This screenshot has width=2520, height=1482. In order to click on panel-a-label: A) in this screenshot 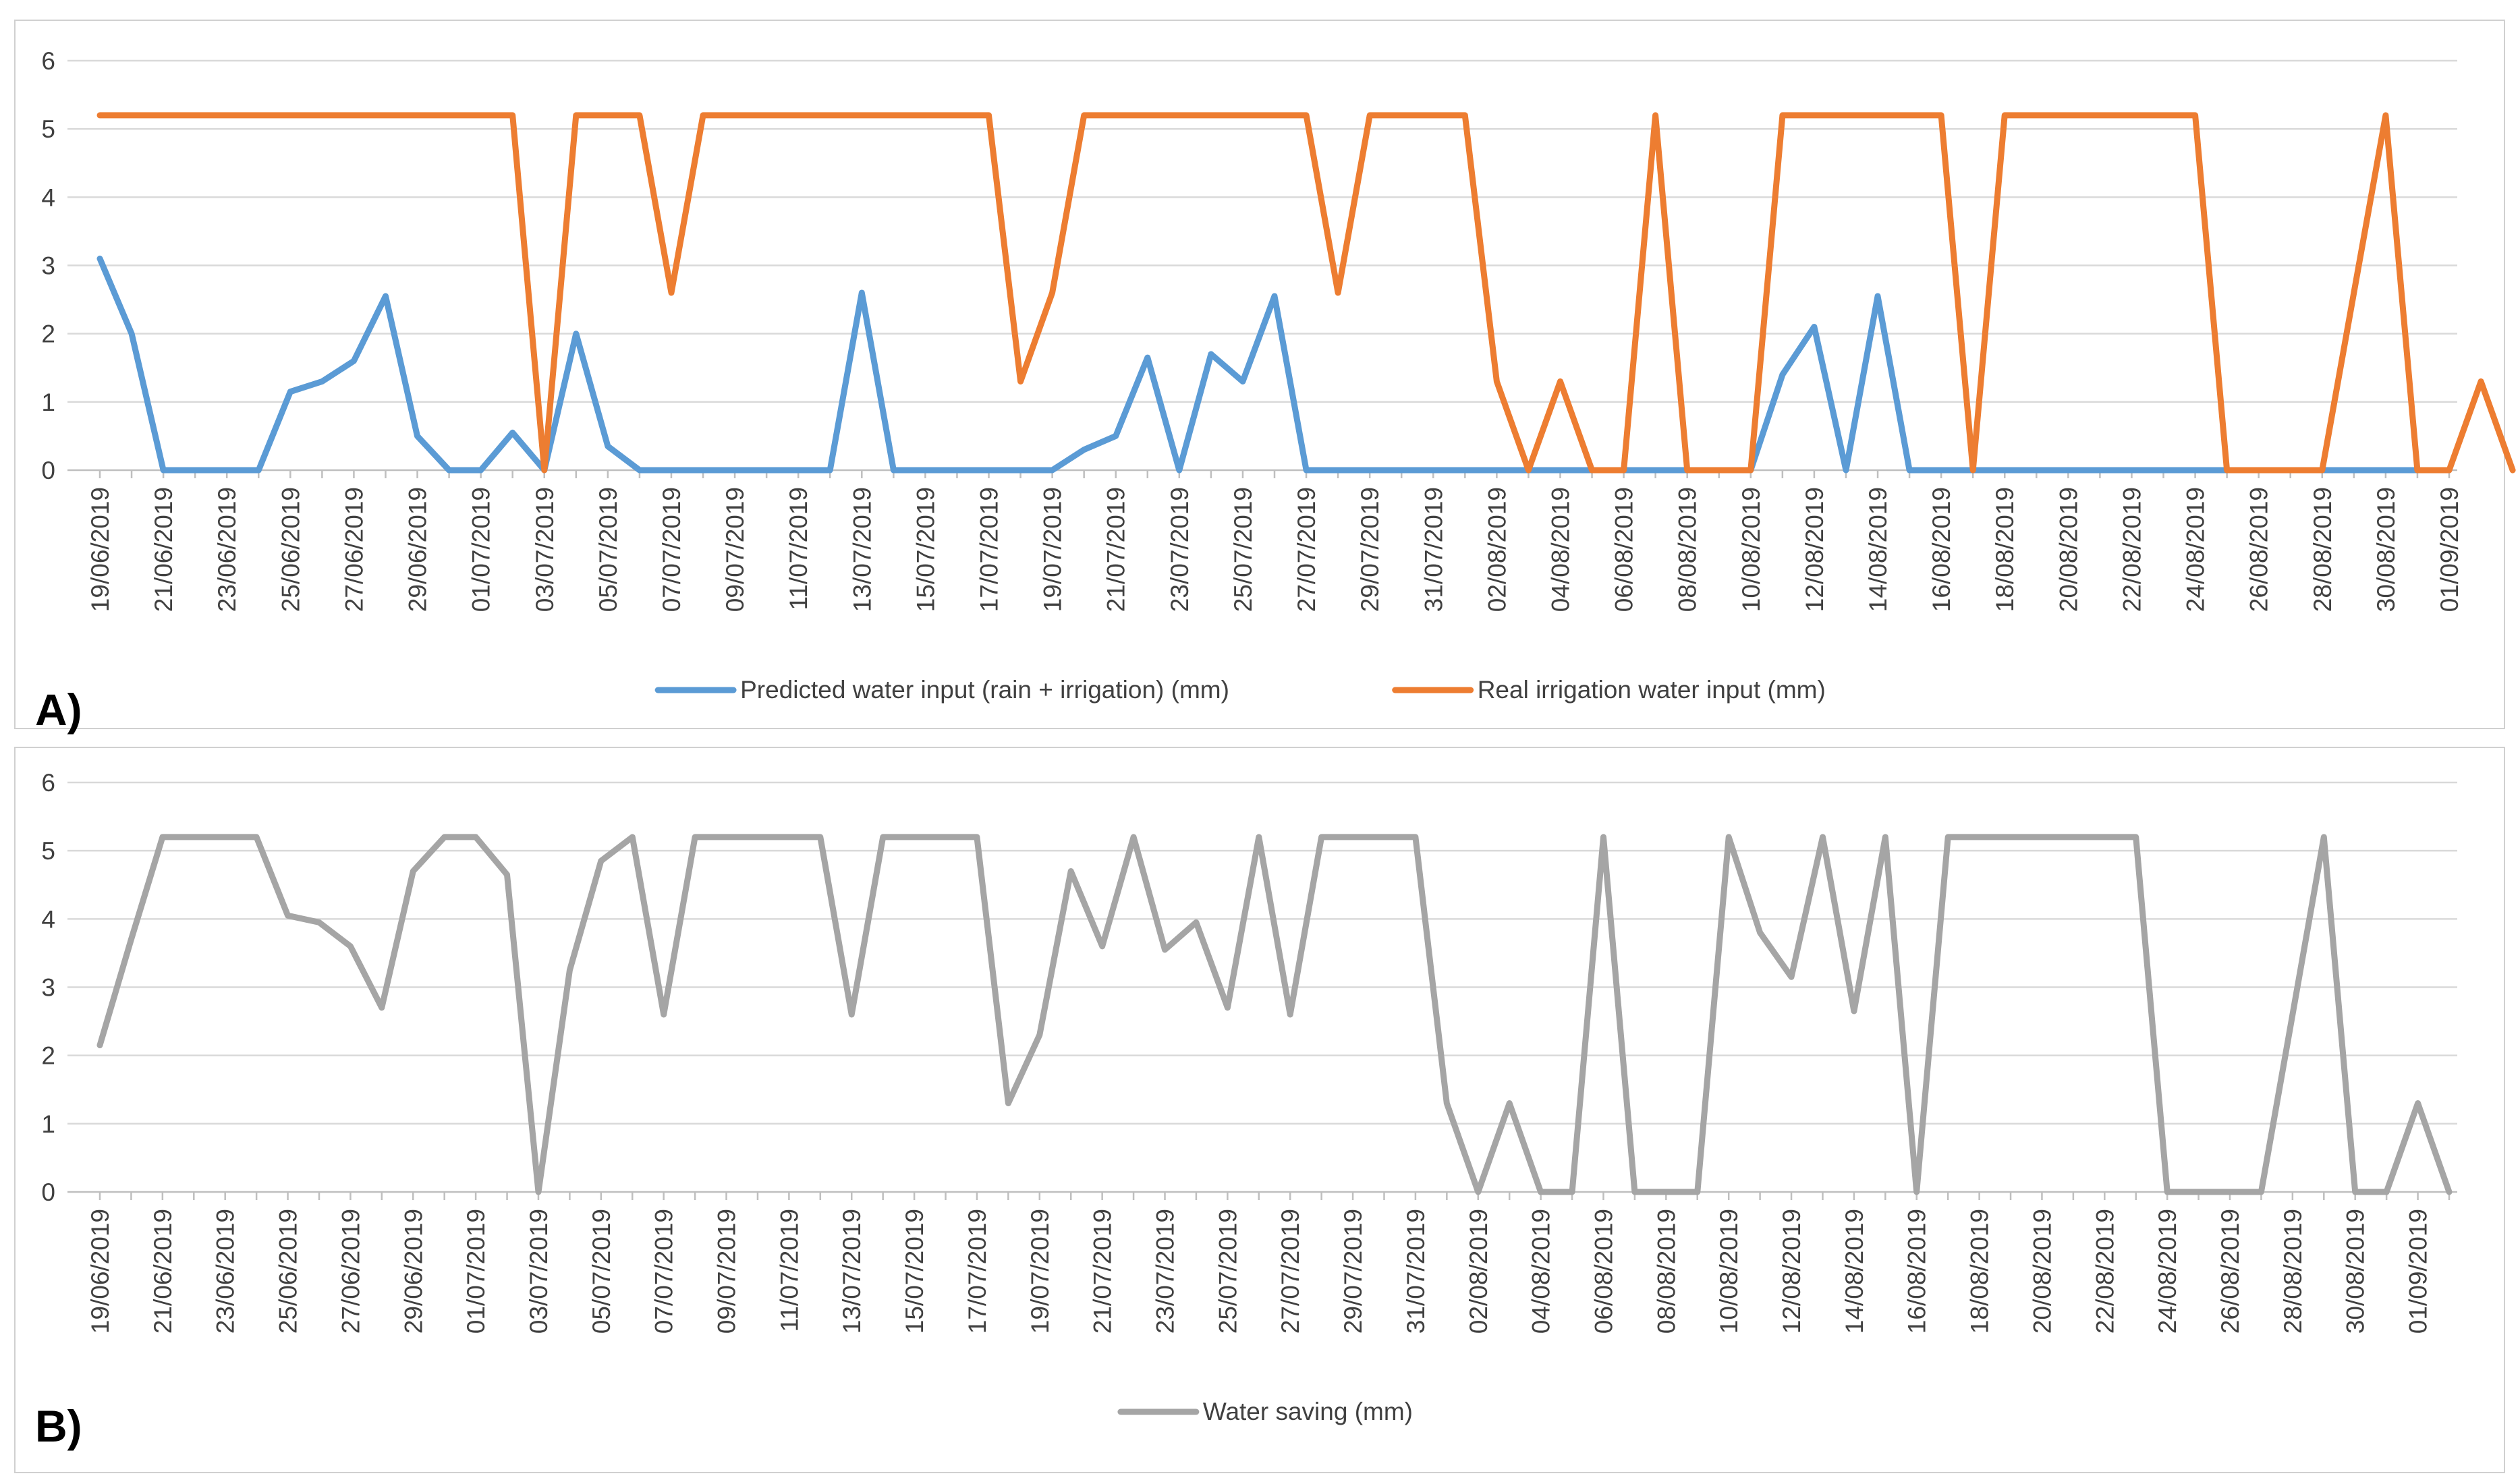, I will do `click(58, 710)`.